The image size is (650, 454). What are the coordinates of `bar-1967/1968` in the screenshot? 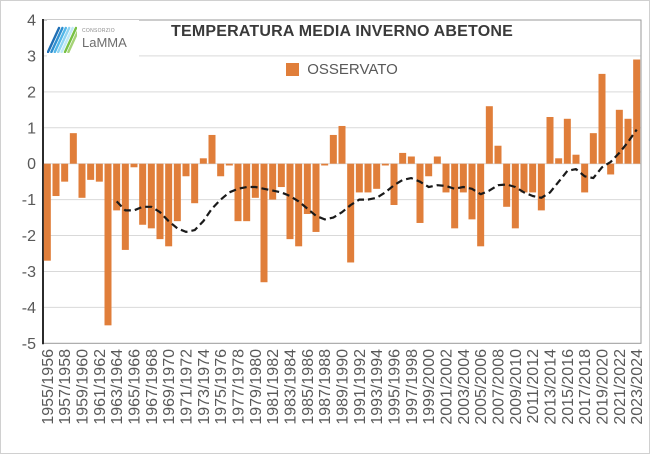 It's located at (151, 196).